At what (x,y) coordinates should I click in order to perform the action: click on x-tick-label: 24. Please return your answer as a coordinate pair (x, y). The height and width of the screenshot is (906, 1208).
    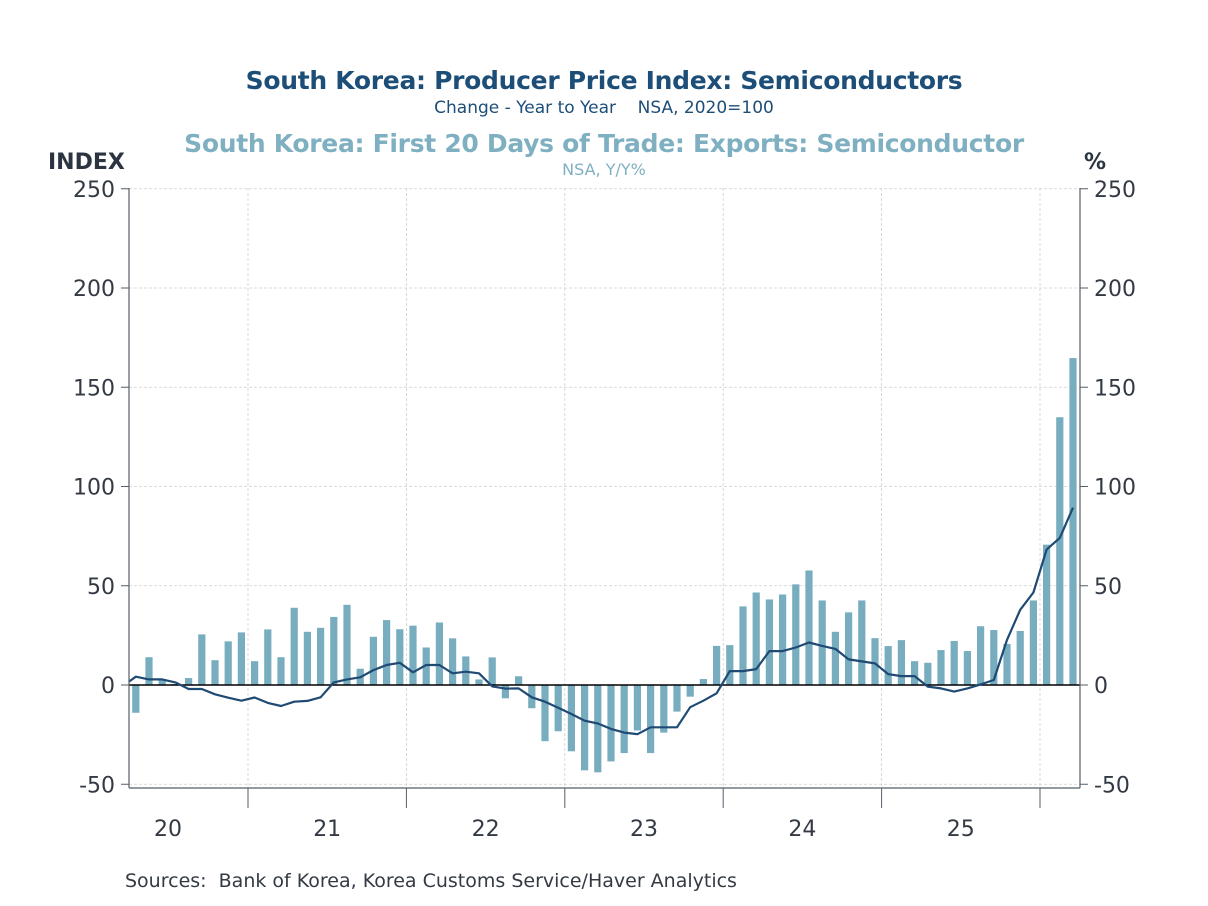
    Looking at the image, I should click on (802, 829).